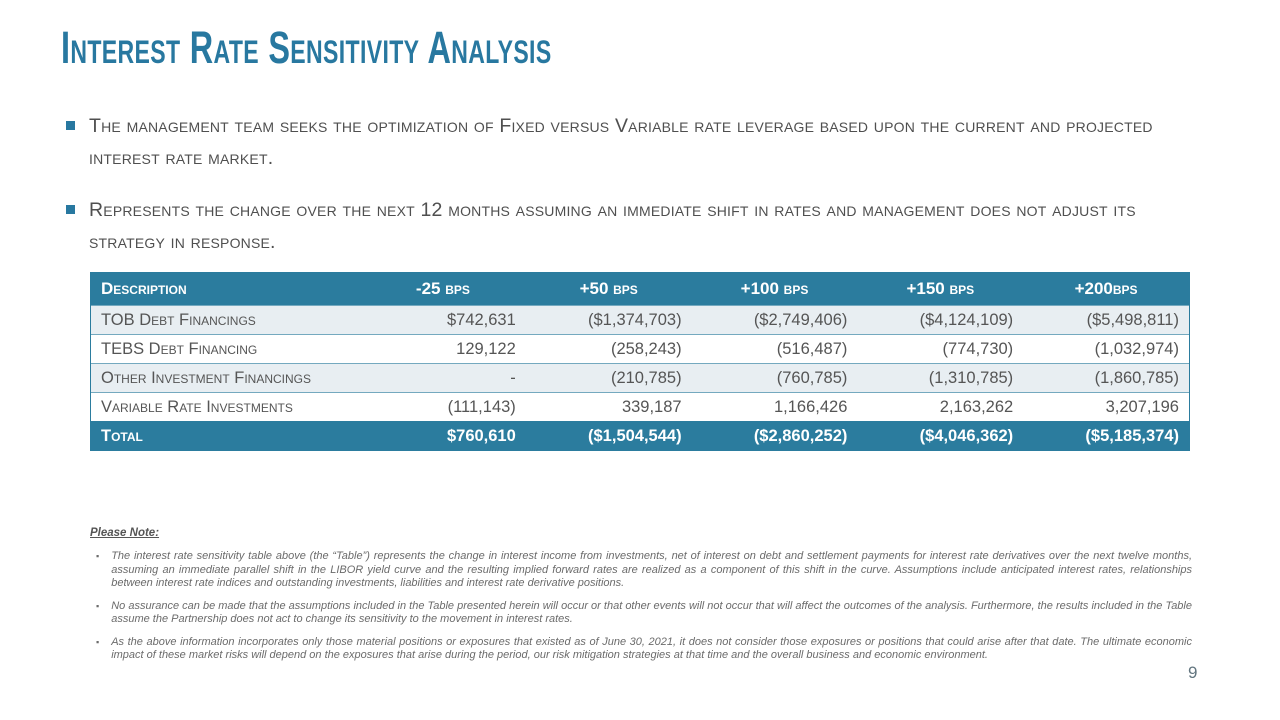  What do you see at coordinates (206, 377) in the screenshot?
I see `row-label: Other Investment Financings` at bounding box center [206, 377].